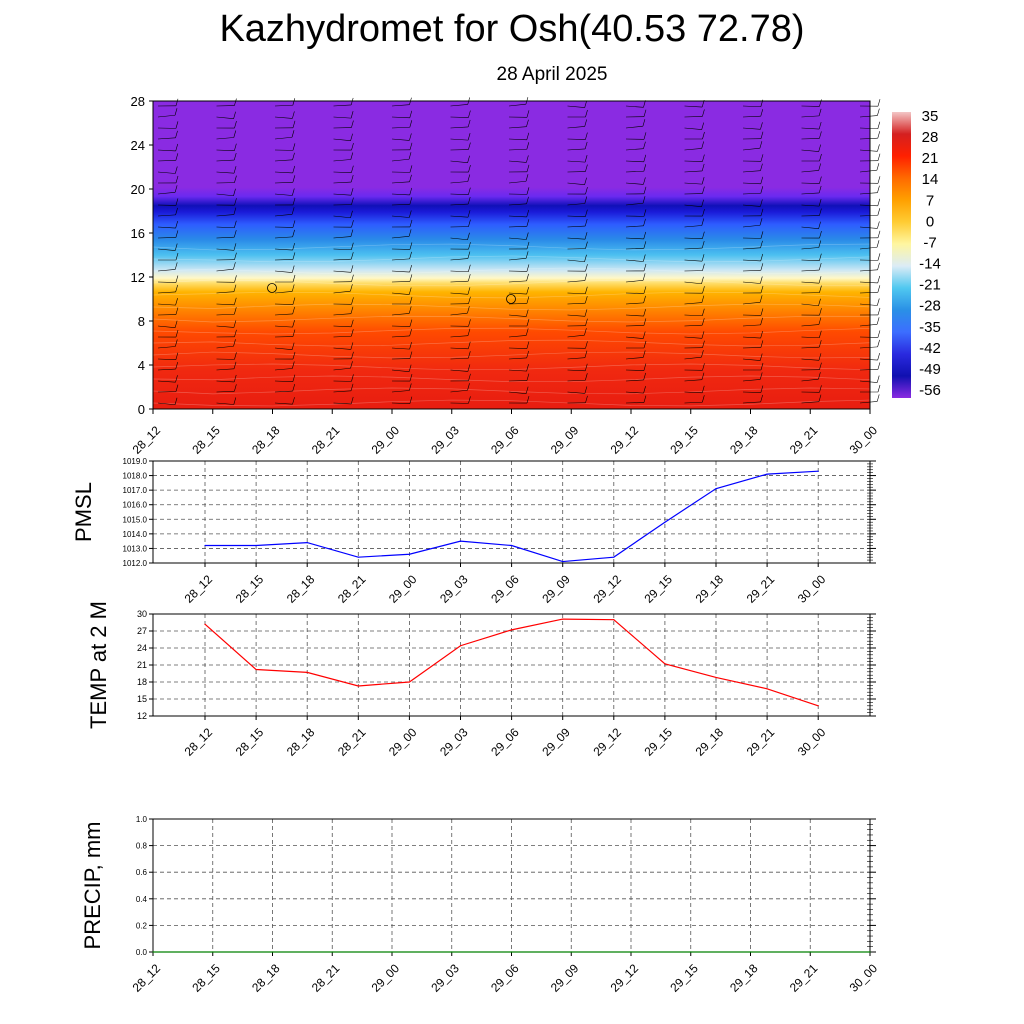 The height and width of the screenshot is (1024, 1024). I want to click on x-tick-label: 28_21, so click(352, 589).